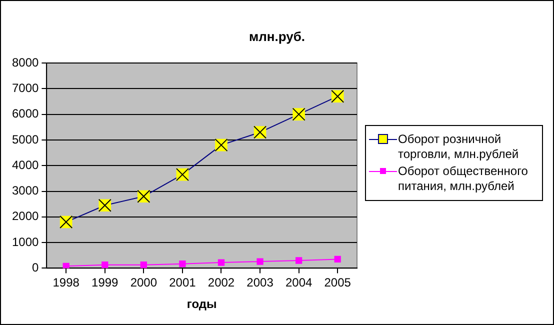 This screenshot has height=325, width=554. What do you see at coordinates (105, 283) in the screenshot?
I see `x-tick-label: 1999` at bounding box center [105, 283].